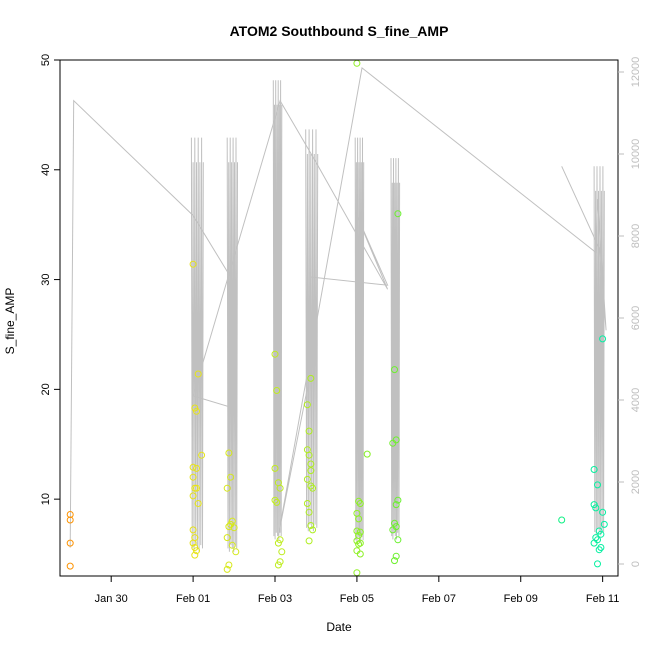 The height and width of the screenshot is (650, 650). I want to click on y2-tick-label: 4000, so click(636, 400).